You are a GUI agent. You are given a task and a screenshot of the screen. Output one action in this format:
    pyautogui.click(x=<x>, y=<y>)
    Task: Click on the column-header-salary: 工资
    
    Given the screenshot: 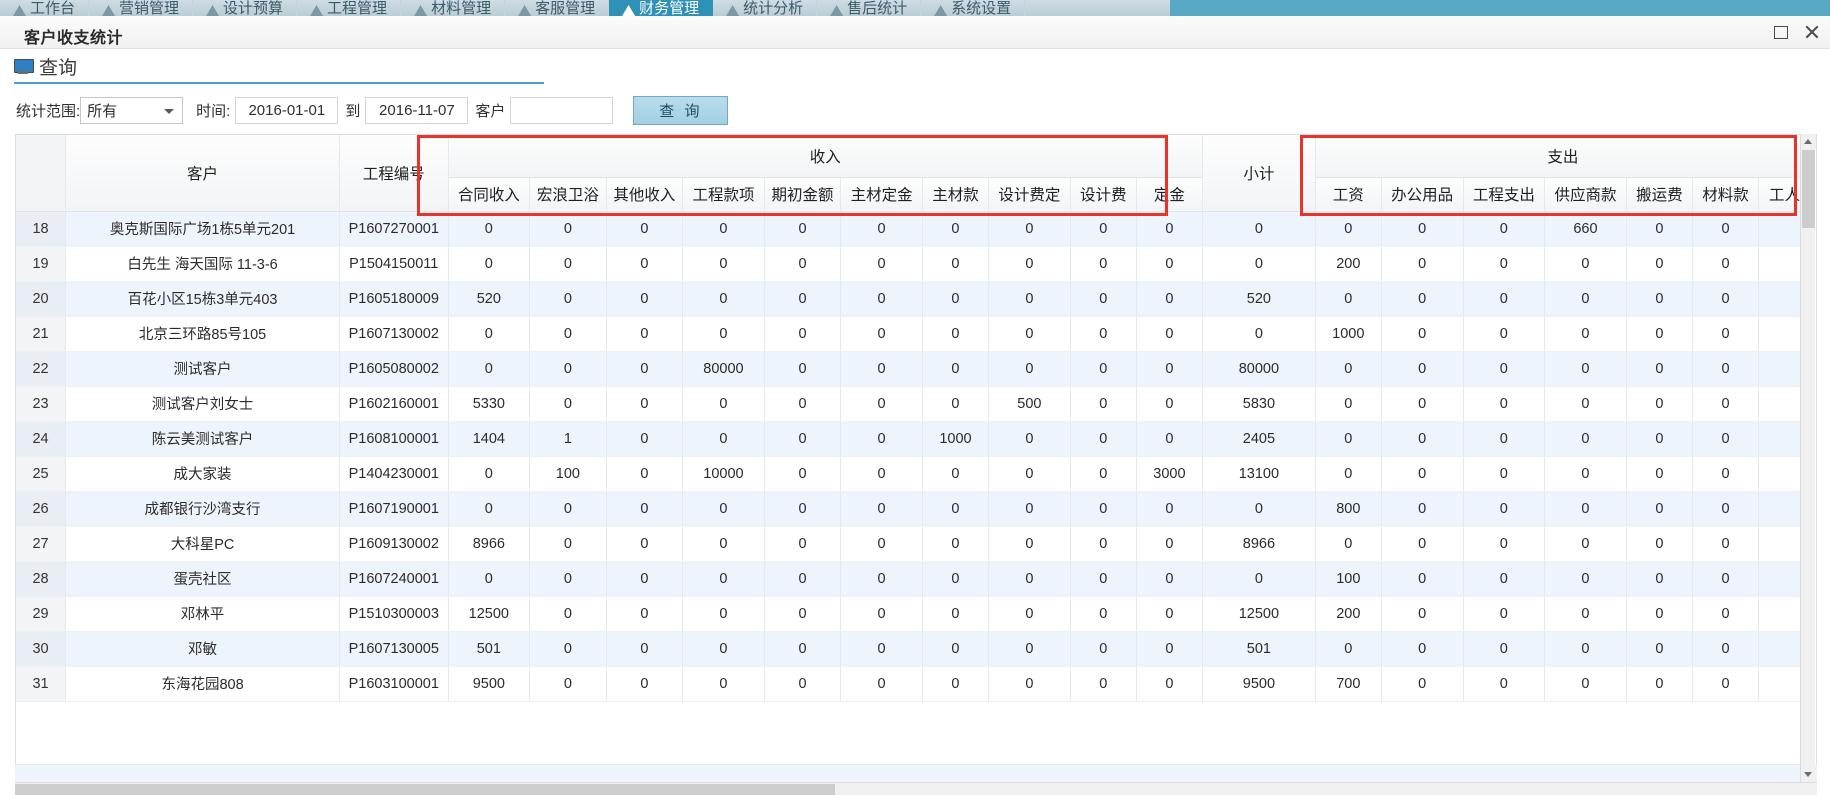 What is the action you would take?
    pyautogui.click(x=1348, y=194)
    